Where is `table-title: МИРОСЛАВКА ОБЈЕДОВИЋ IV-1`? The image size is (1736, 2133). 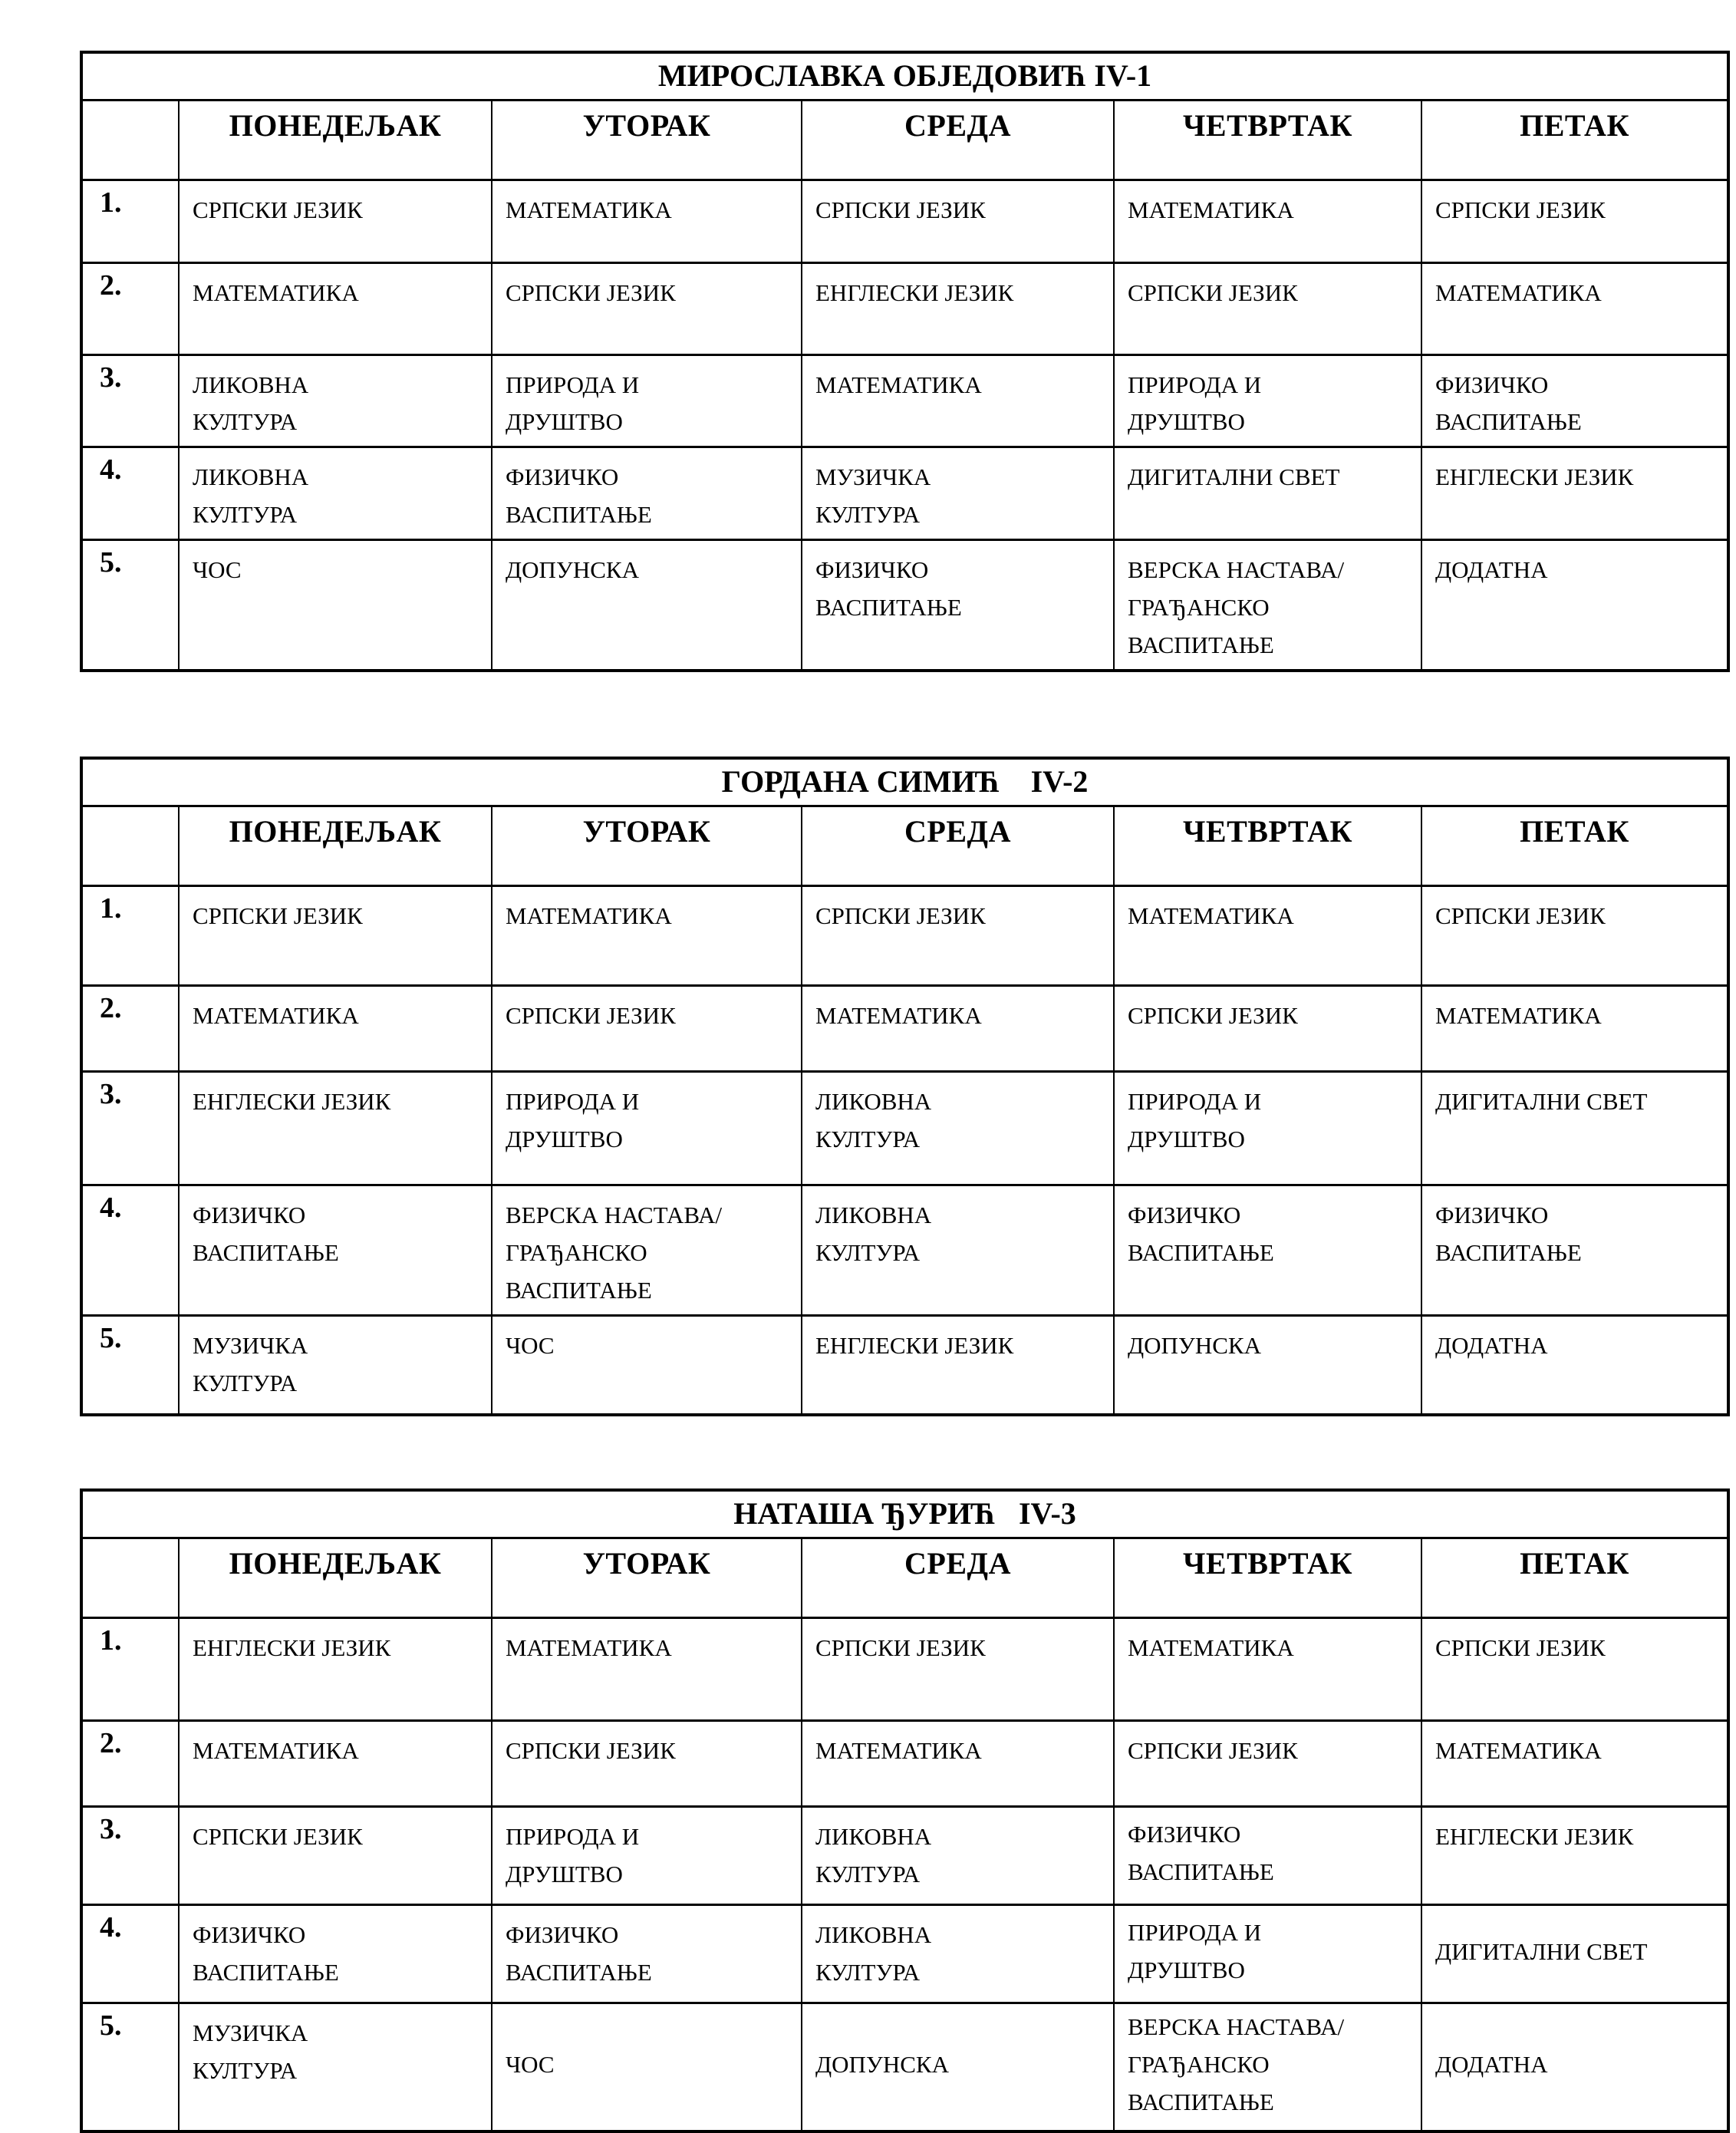
table-title: МИРОСЛАВКА ОБЈЕДОВИЋ IV-1 is located at coordinates (905, 76).